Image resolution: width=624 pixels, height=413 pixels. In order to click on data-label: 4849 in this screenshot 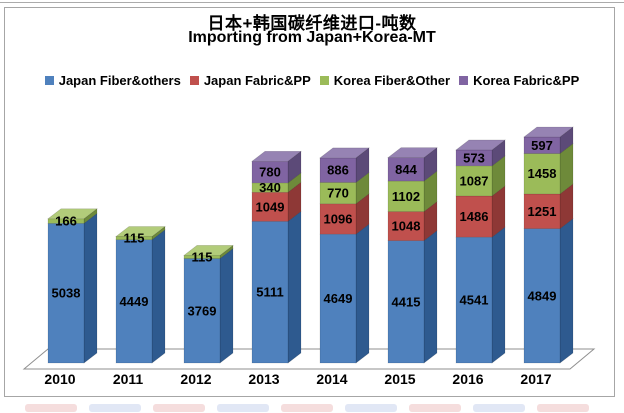, I will do `click(542, 295)`.